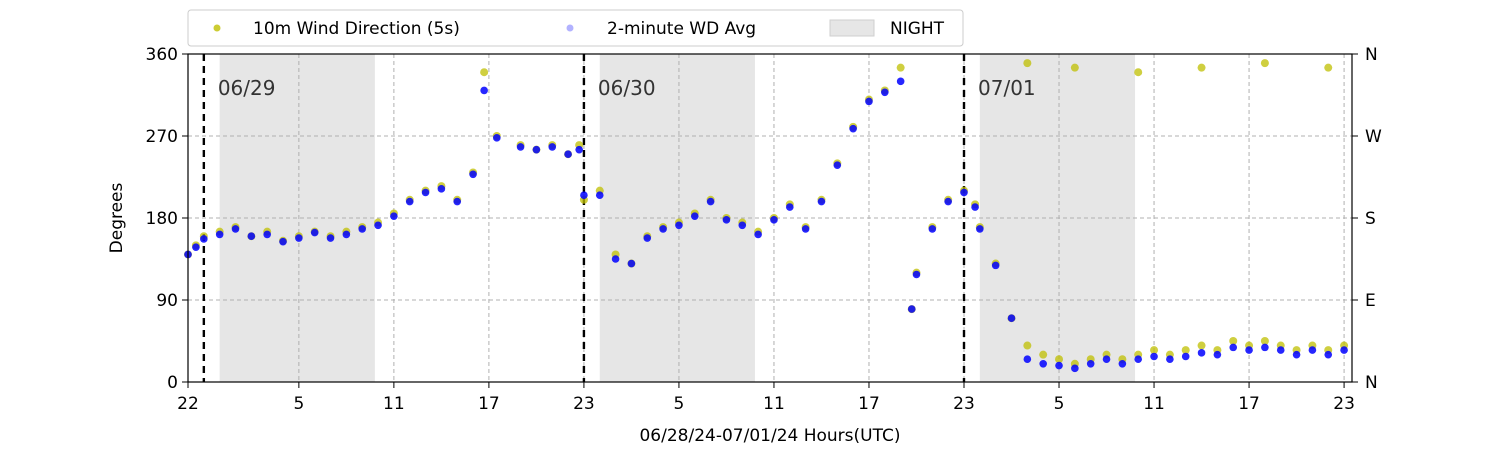 This screenshot has width=1500, height=450. I want to click on y-tick-right-label-2: S, so click(1370, 219).